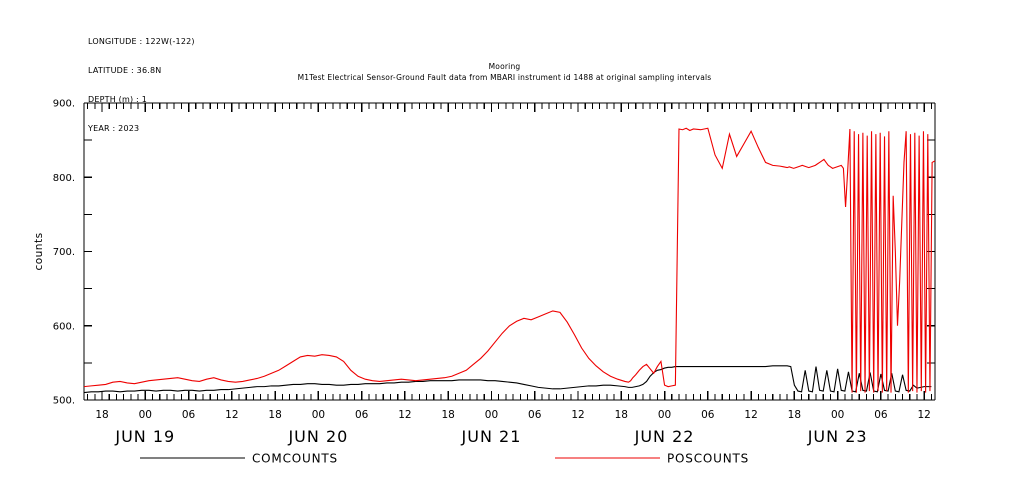 Image resolution: width=1009 pixels, height=504 pixels. Describe the element at coordinates (64, 178) in the screenshot. I see `y-tick-label: 800.` at that location.